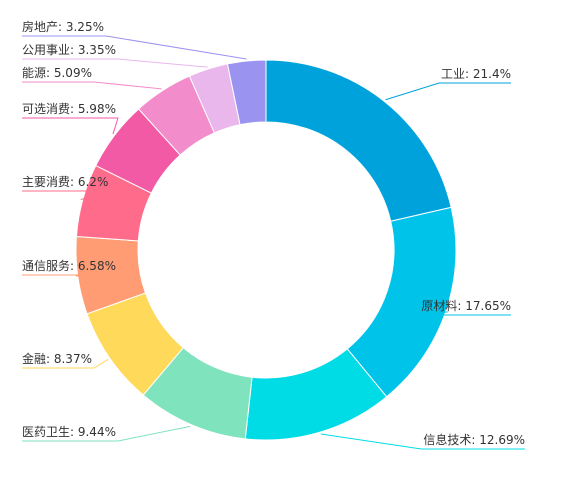 The height and width of the screenshot is (494, 580). I want to click on slice-label-1: 工业: 21.4%, so click(476, 74).